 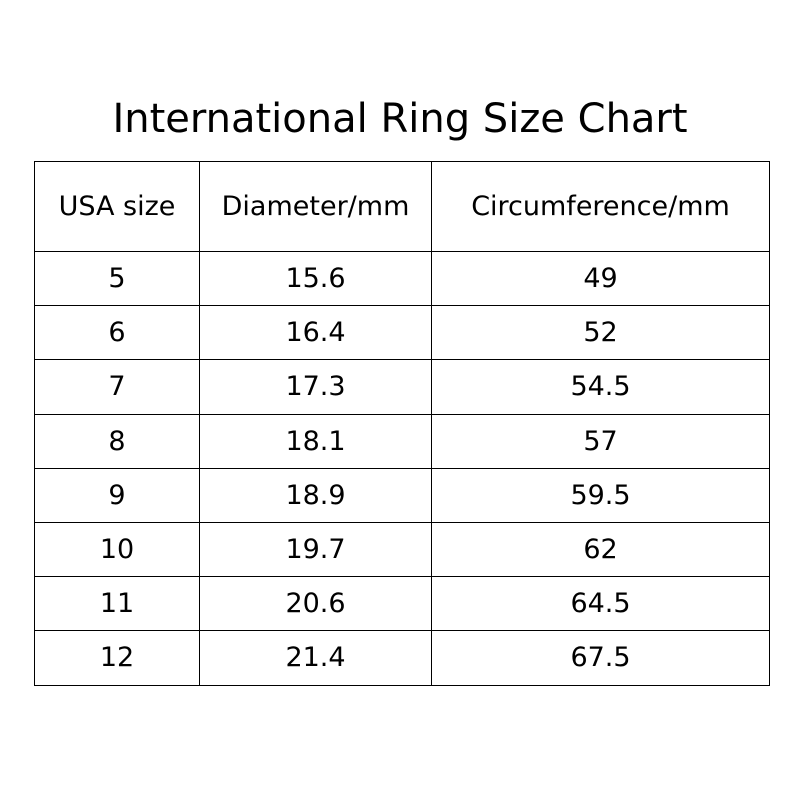 I want to click on table-cell: 67.5, so click(x=600, y=658).